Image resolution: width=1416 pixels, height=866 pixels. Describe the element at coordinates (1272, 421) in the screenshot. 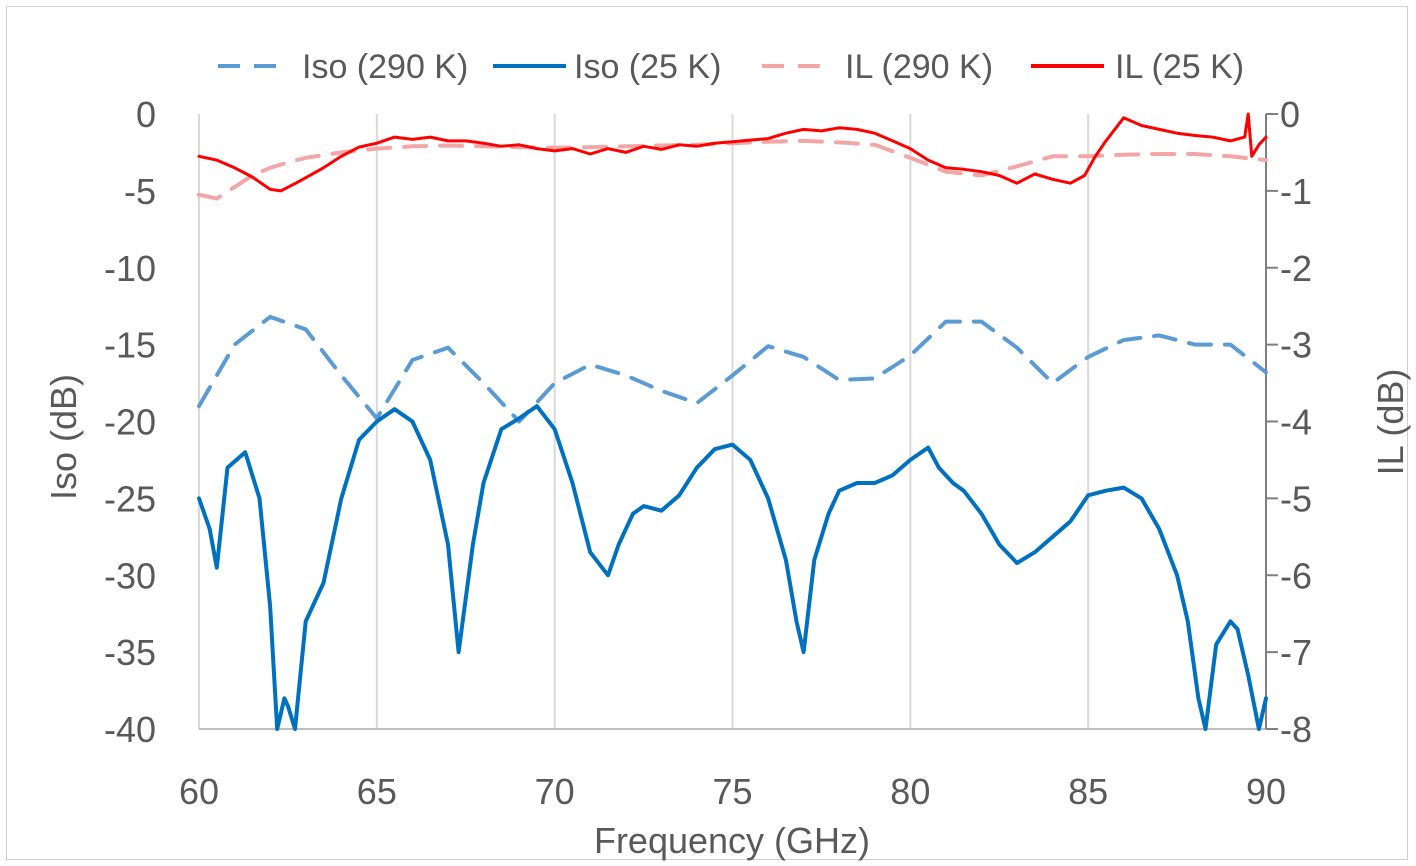

I see `right-axis-tick-marks` at that location.